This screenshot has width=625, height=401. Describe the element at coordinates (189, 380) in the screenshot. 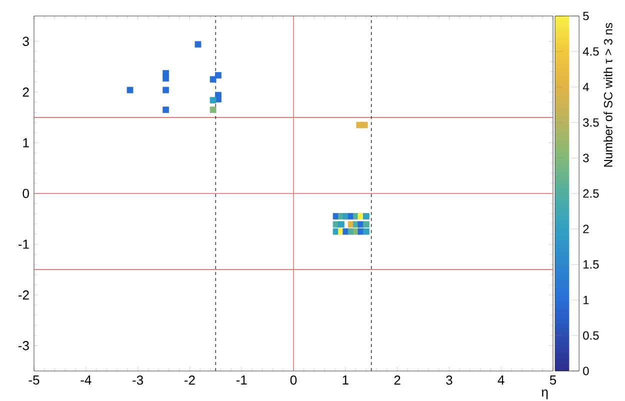

I see `x-tick-label: -2` at that location.